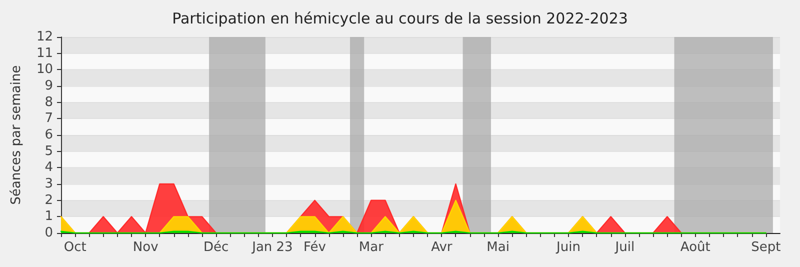 The height and width of the screenshot is (267, 800). I want to click on x-tick-label: Mai, so click(498, 247).